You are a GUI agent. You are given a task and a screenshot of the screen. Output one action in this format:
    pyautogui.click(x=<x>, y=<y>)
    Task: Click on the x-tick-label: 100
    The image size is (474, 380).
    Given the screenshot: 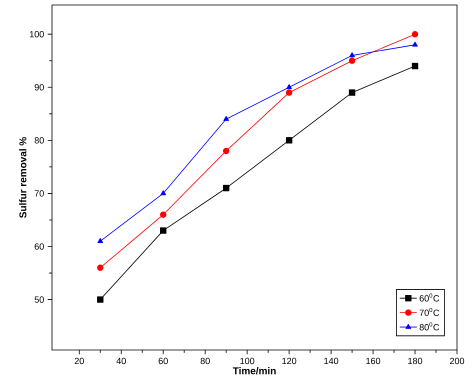 What is the action you would take?
    pyautogui.click(x=247, y=361)
    